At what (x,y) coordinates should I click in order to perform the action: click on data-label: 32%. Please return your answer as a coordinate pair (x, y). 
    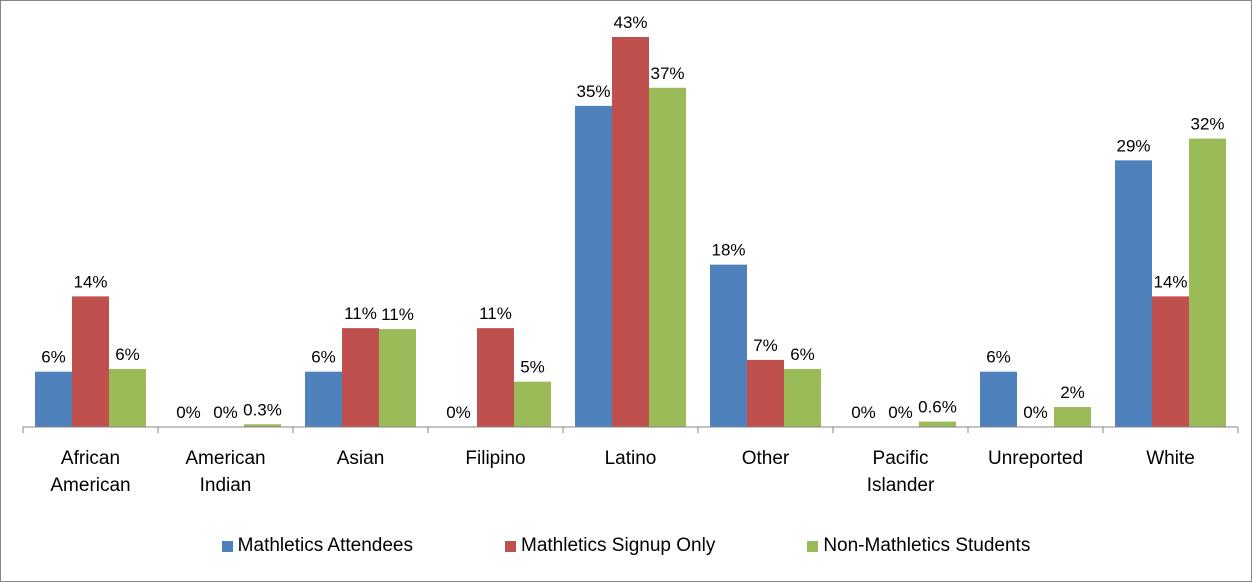
    Looking at the image, I should click on (1207, 124).